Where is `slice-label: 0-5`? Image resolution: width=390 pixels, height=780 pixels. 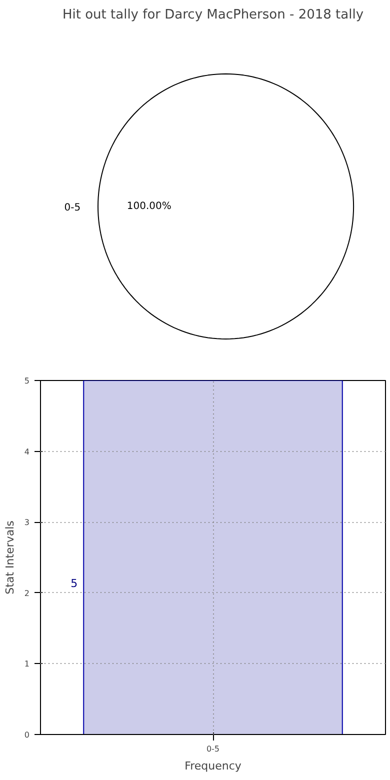 slice-label: 0-5 is located at coordinates (72, 208).